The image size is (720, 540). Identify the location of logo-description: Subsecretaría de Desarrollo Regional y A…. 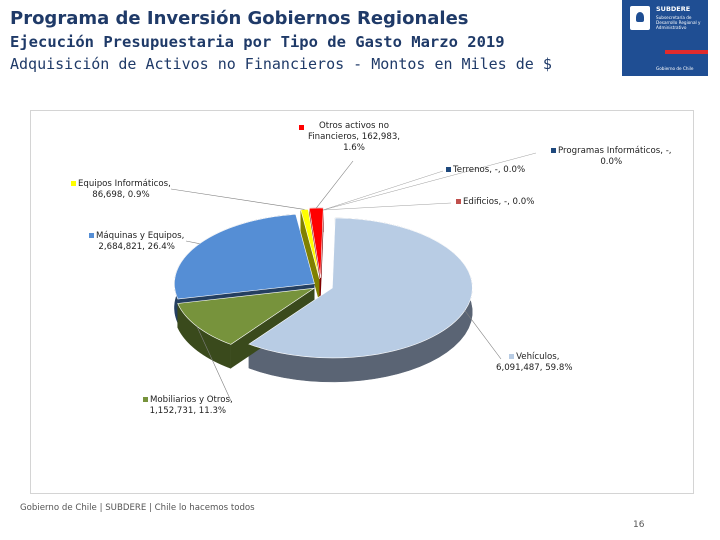
(678, 22).